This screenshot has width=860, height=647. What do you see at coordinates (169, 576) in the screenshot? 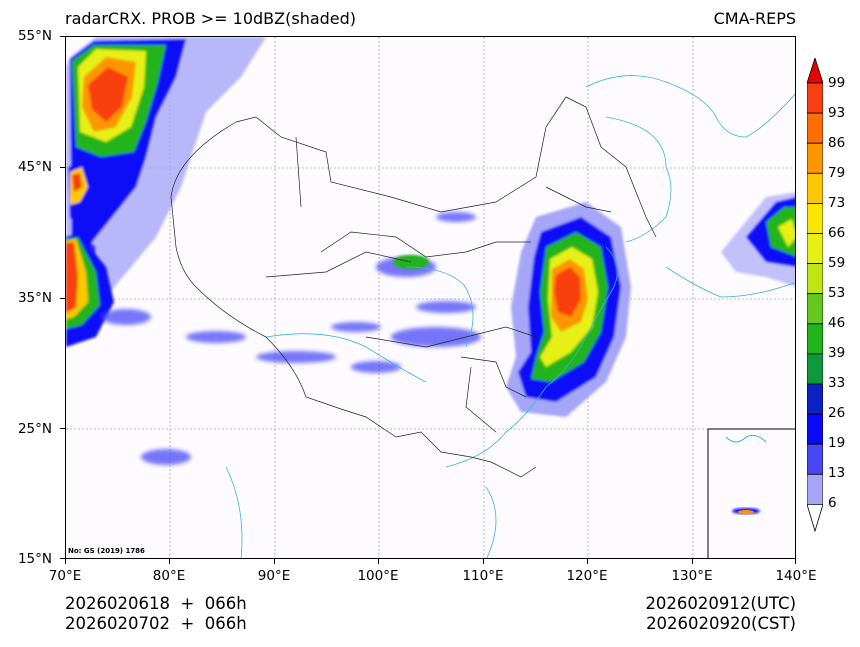
I see `xtick-80e: 80°E` at bounding box center [169, 576].